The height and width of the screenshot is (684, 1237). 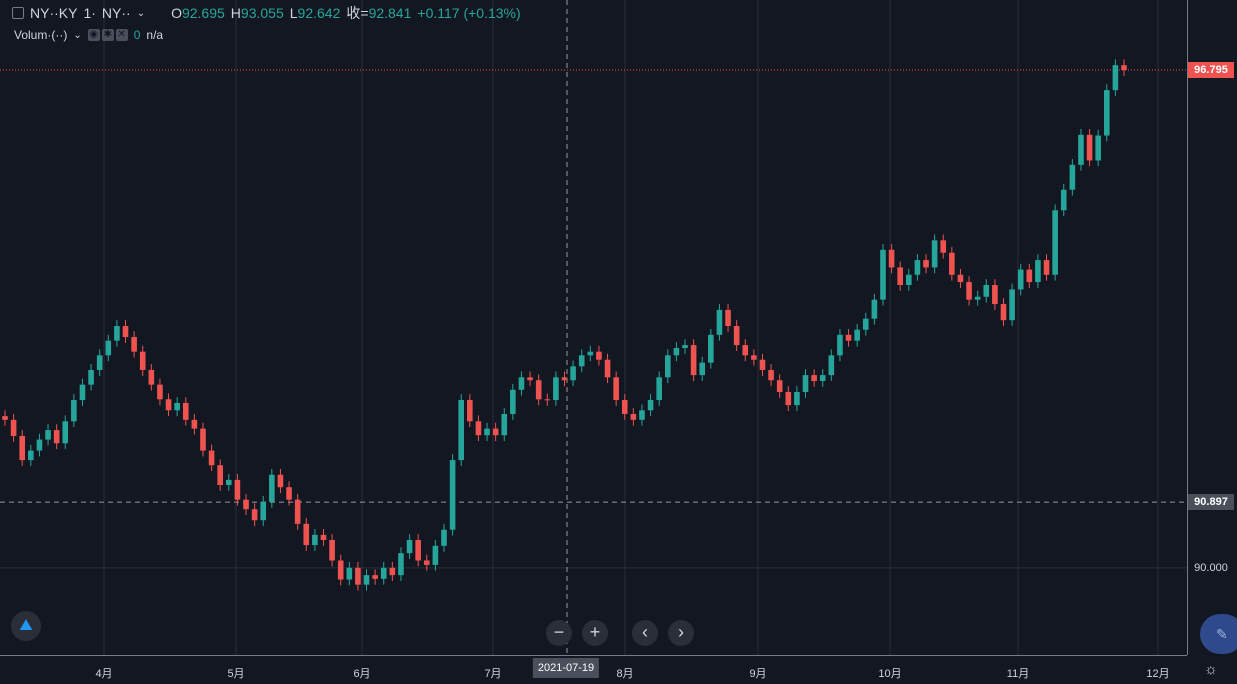 I want to click on time-tick: 4月, so click(x=104, y=674).